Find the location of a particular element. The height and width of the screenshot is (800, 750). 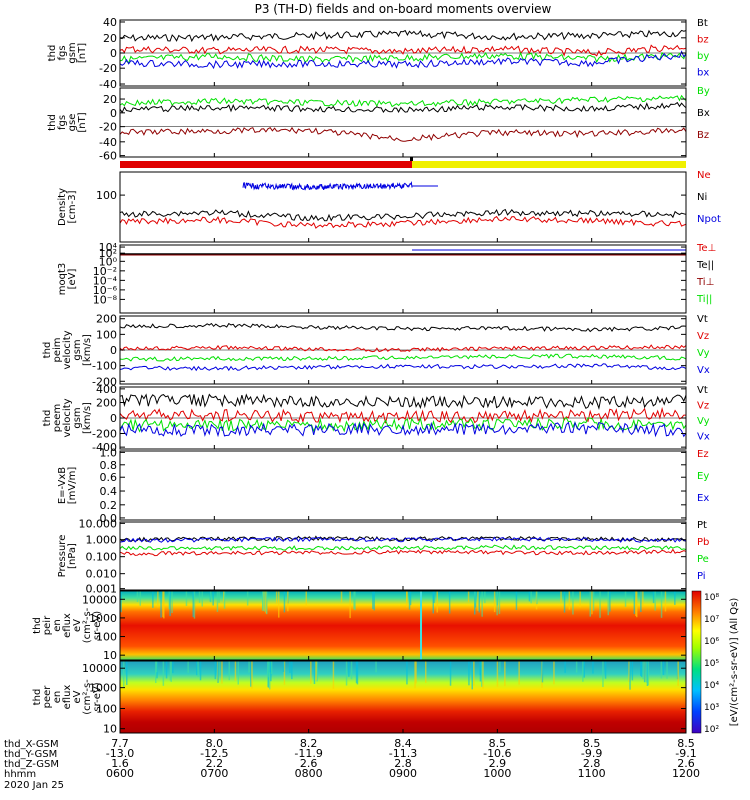

colorbar-label: [eV/(cm²-s-sr-eV)] (All Qs) is located at coordinates (734, 662).